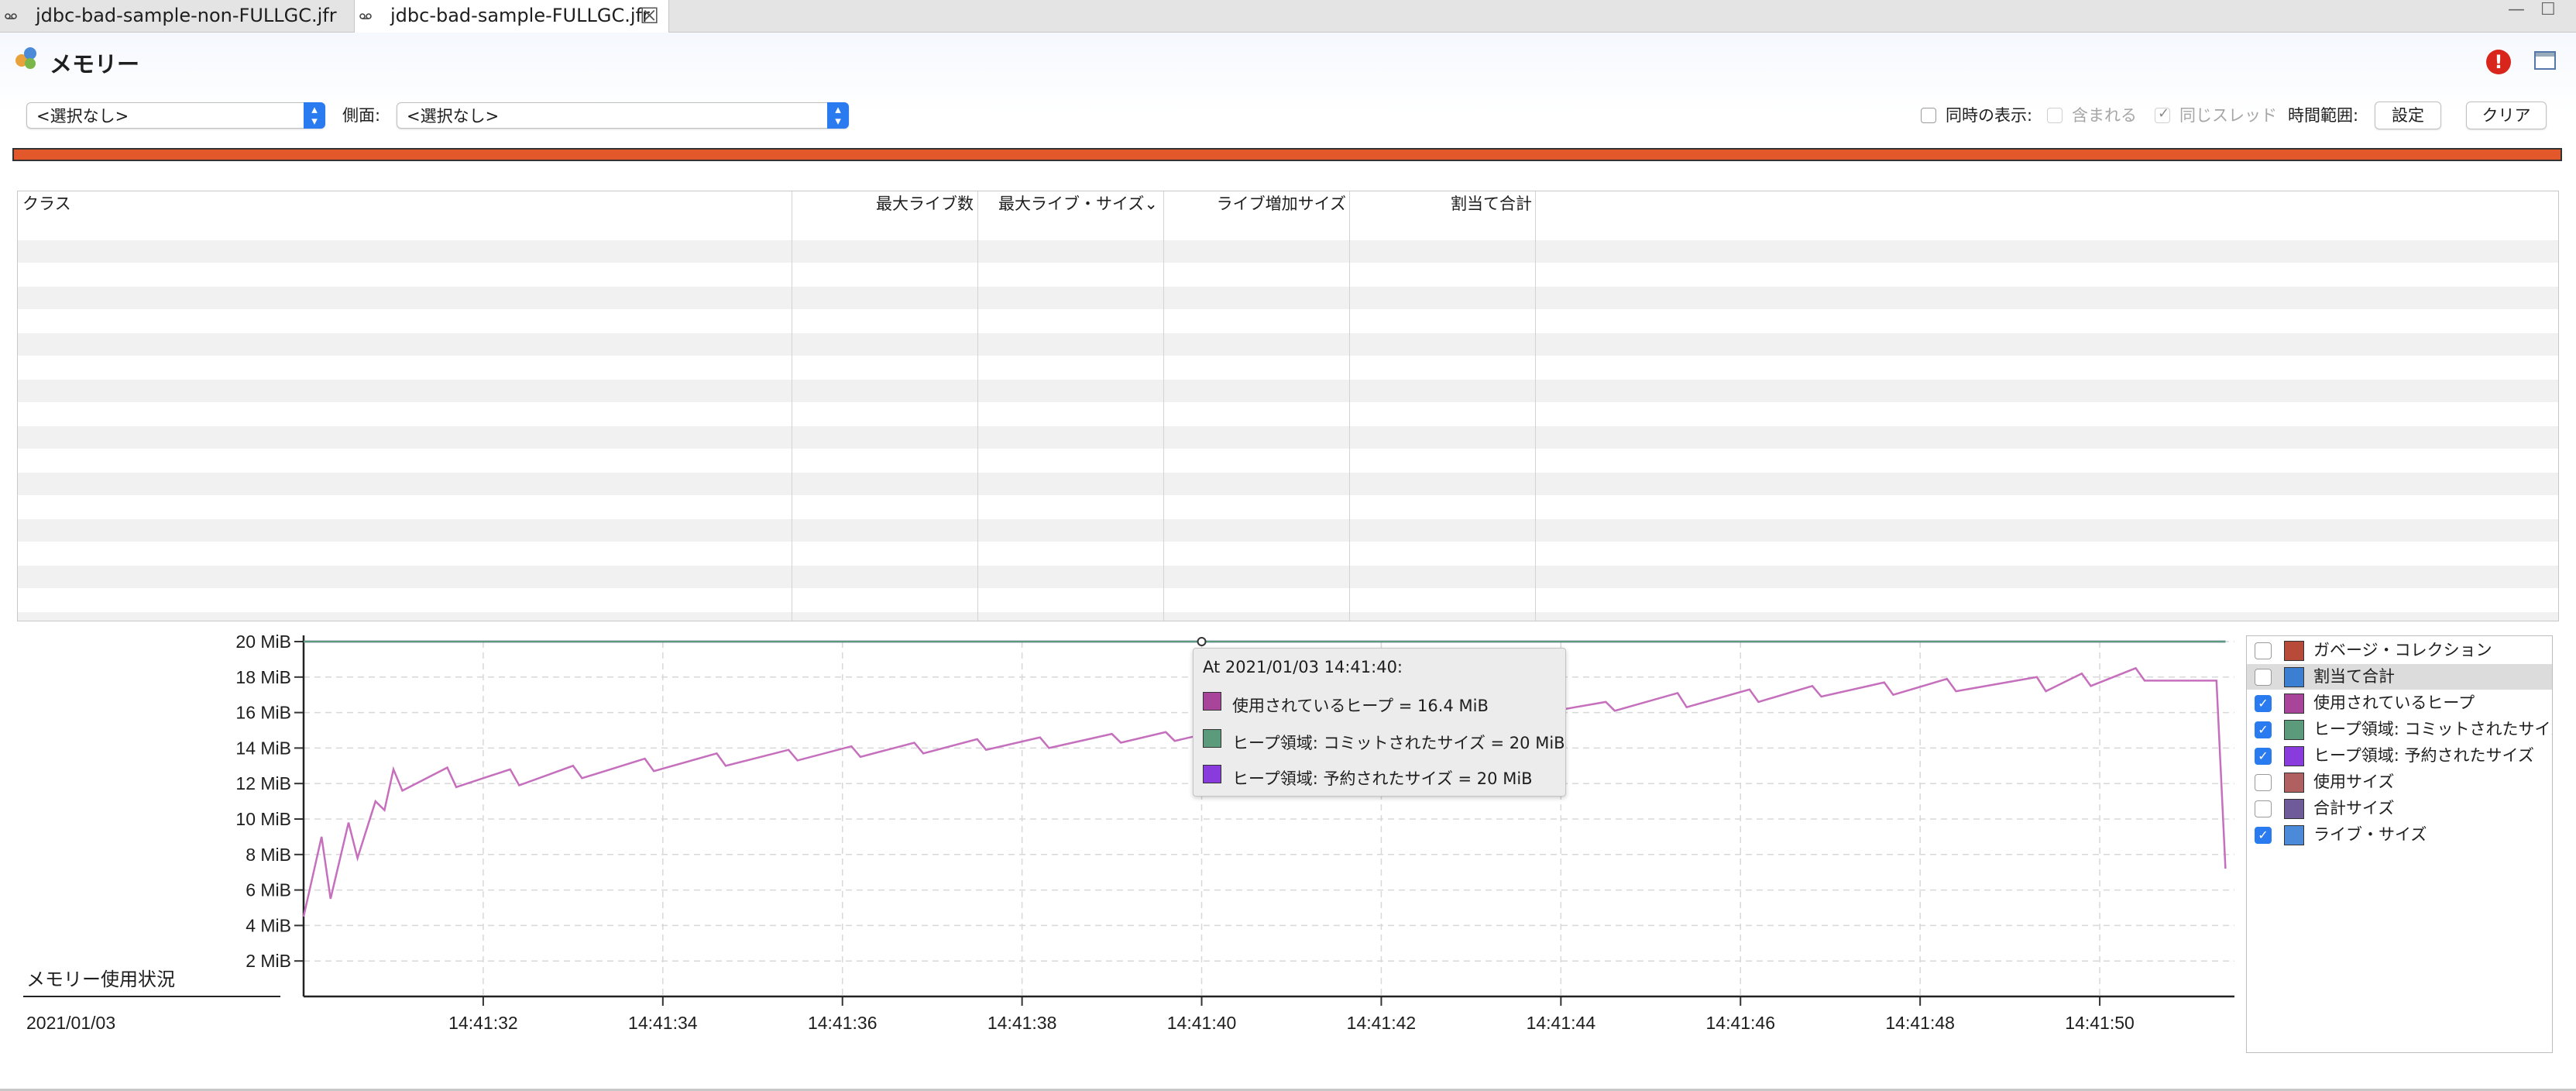  What do you see at coordinates (1303, 667) in the screenshot?
I see `tooltip-header: At 2021/01/03 14:41:40:` at bounding box center [1303, 667].